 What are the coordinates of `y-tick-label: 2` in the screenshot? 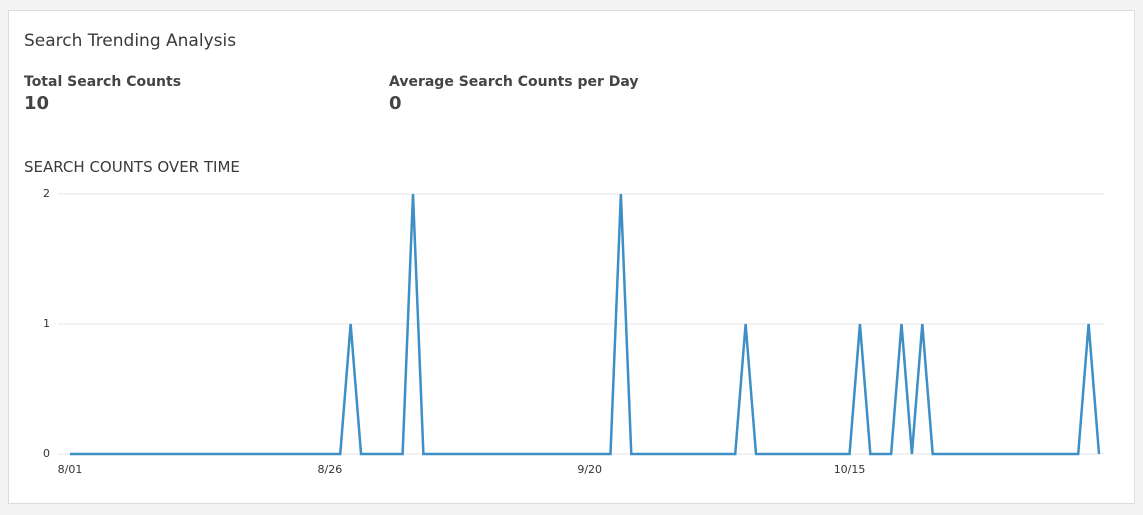 It's located at (46, 193).